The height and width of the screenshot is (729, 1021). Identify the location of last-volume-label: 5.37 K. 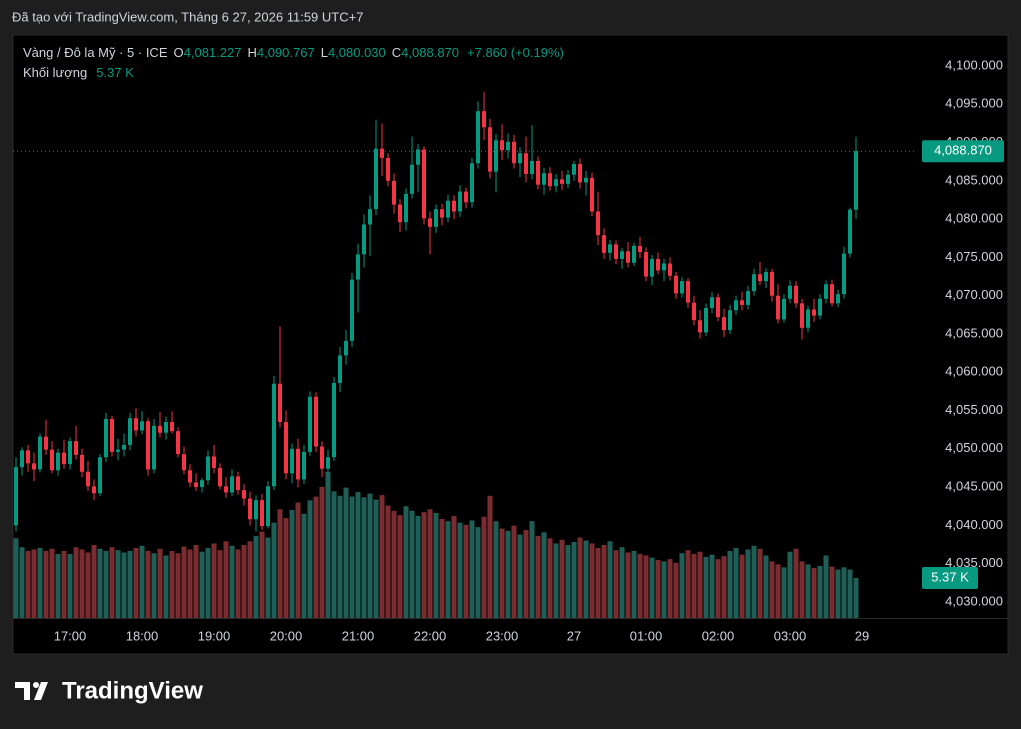
(950, 576).